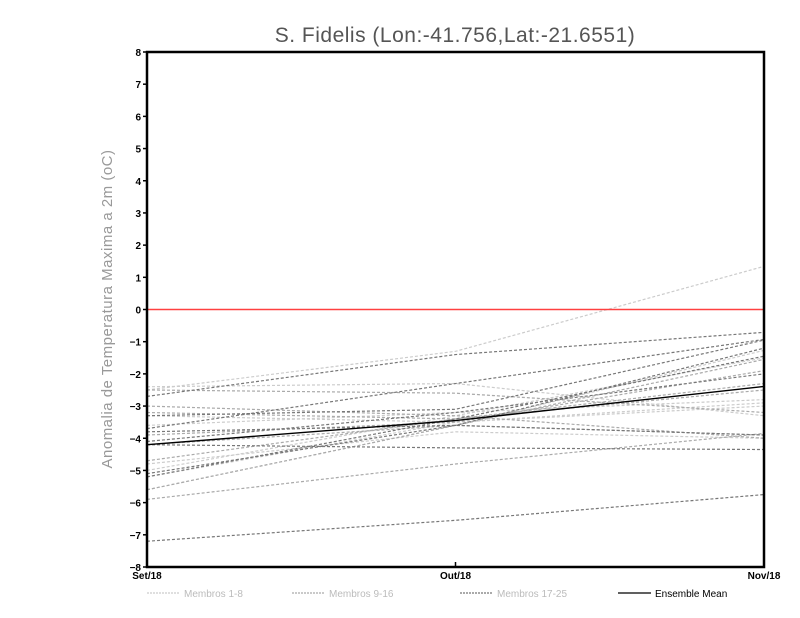 The width and height of the screenshot is (800, 618). What do you see at coordinates (138, 246) in the screenshot?
I see `y-tick-label: 2` at bounding box center [138, 246].